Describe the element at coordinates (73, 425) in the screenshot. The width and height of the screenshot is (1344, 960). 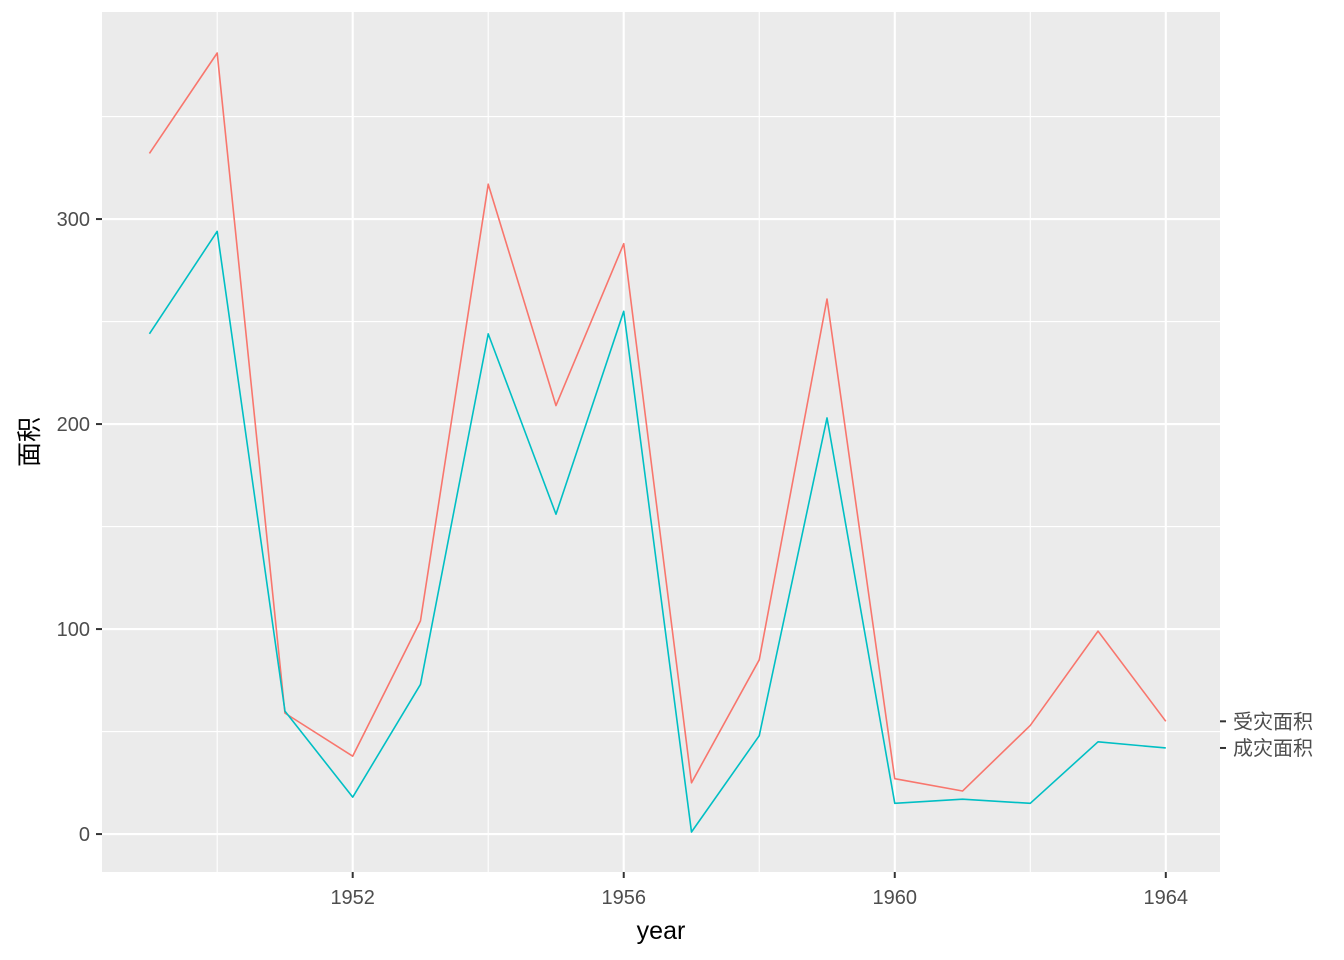
I see `y-tick-label: 200` at that location.